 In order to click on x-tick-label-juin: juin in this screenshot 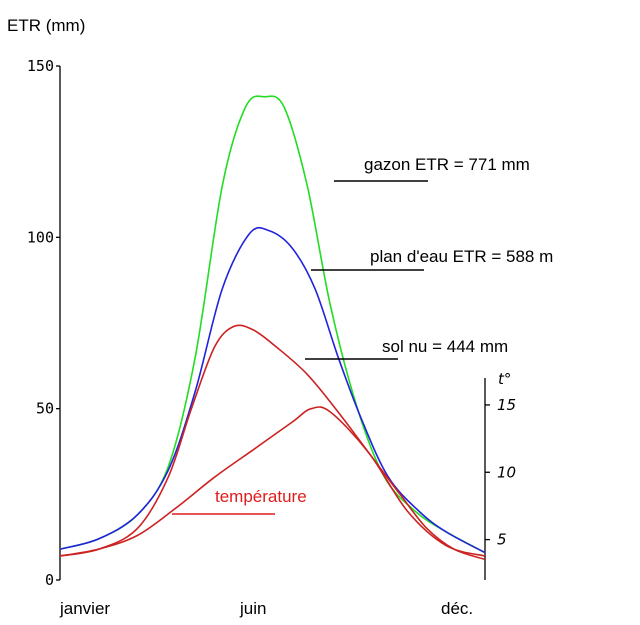, I will do `click(252, 608)`.